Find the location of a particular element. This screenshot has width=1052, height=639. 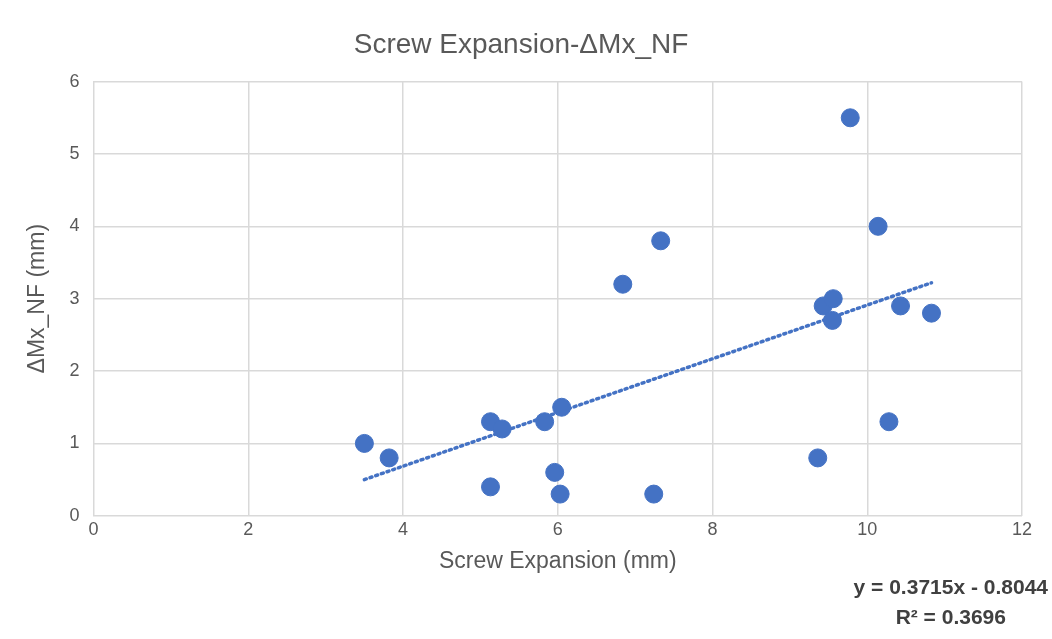

y-tick-label: 1 is located at coordinates (74, 442).